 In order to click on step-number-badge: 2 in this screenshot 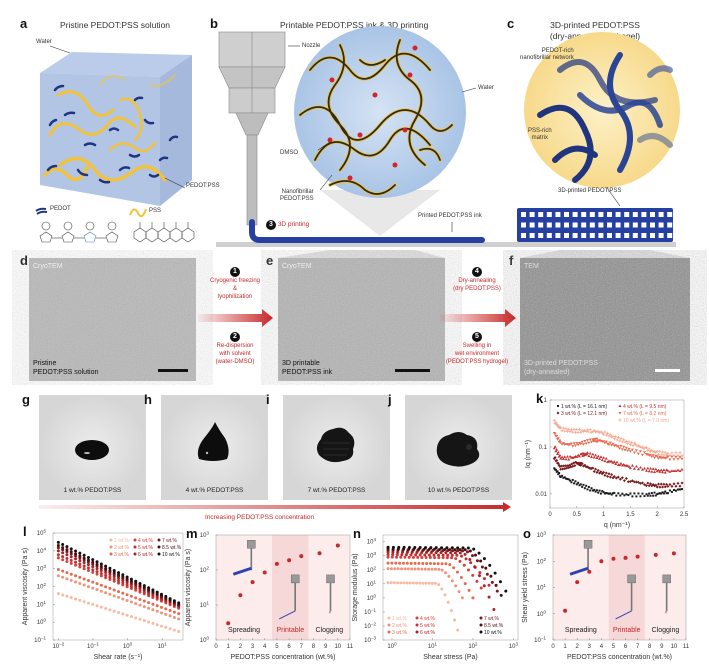, I will do `click(235, 337)`.